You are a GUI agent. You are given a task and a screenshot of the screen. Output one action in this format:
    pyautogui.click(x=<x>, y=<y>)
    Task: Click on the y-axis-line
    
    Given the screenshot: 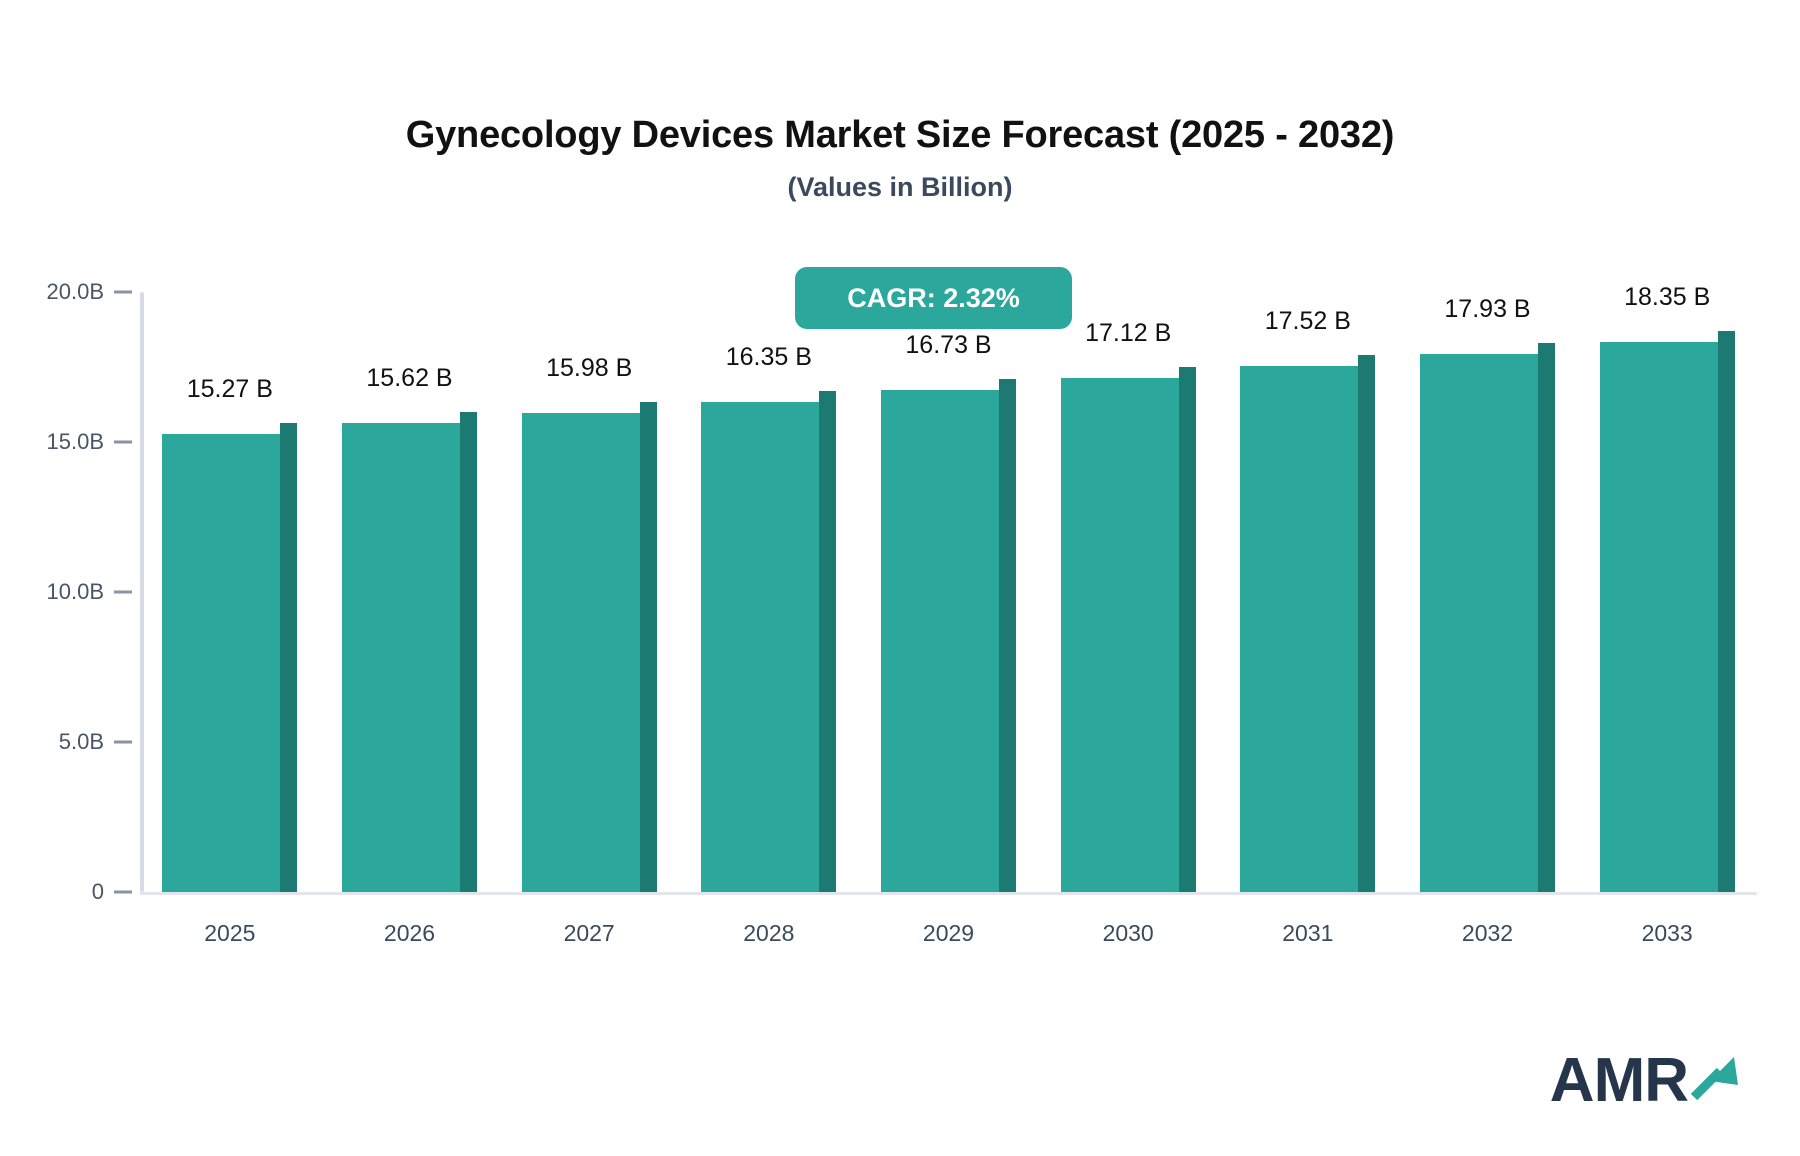 What is the action you would take?
    pyautogui.click(x=142, y=592)
    